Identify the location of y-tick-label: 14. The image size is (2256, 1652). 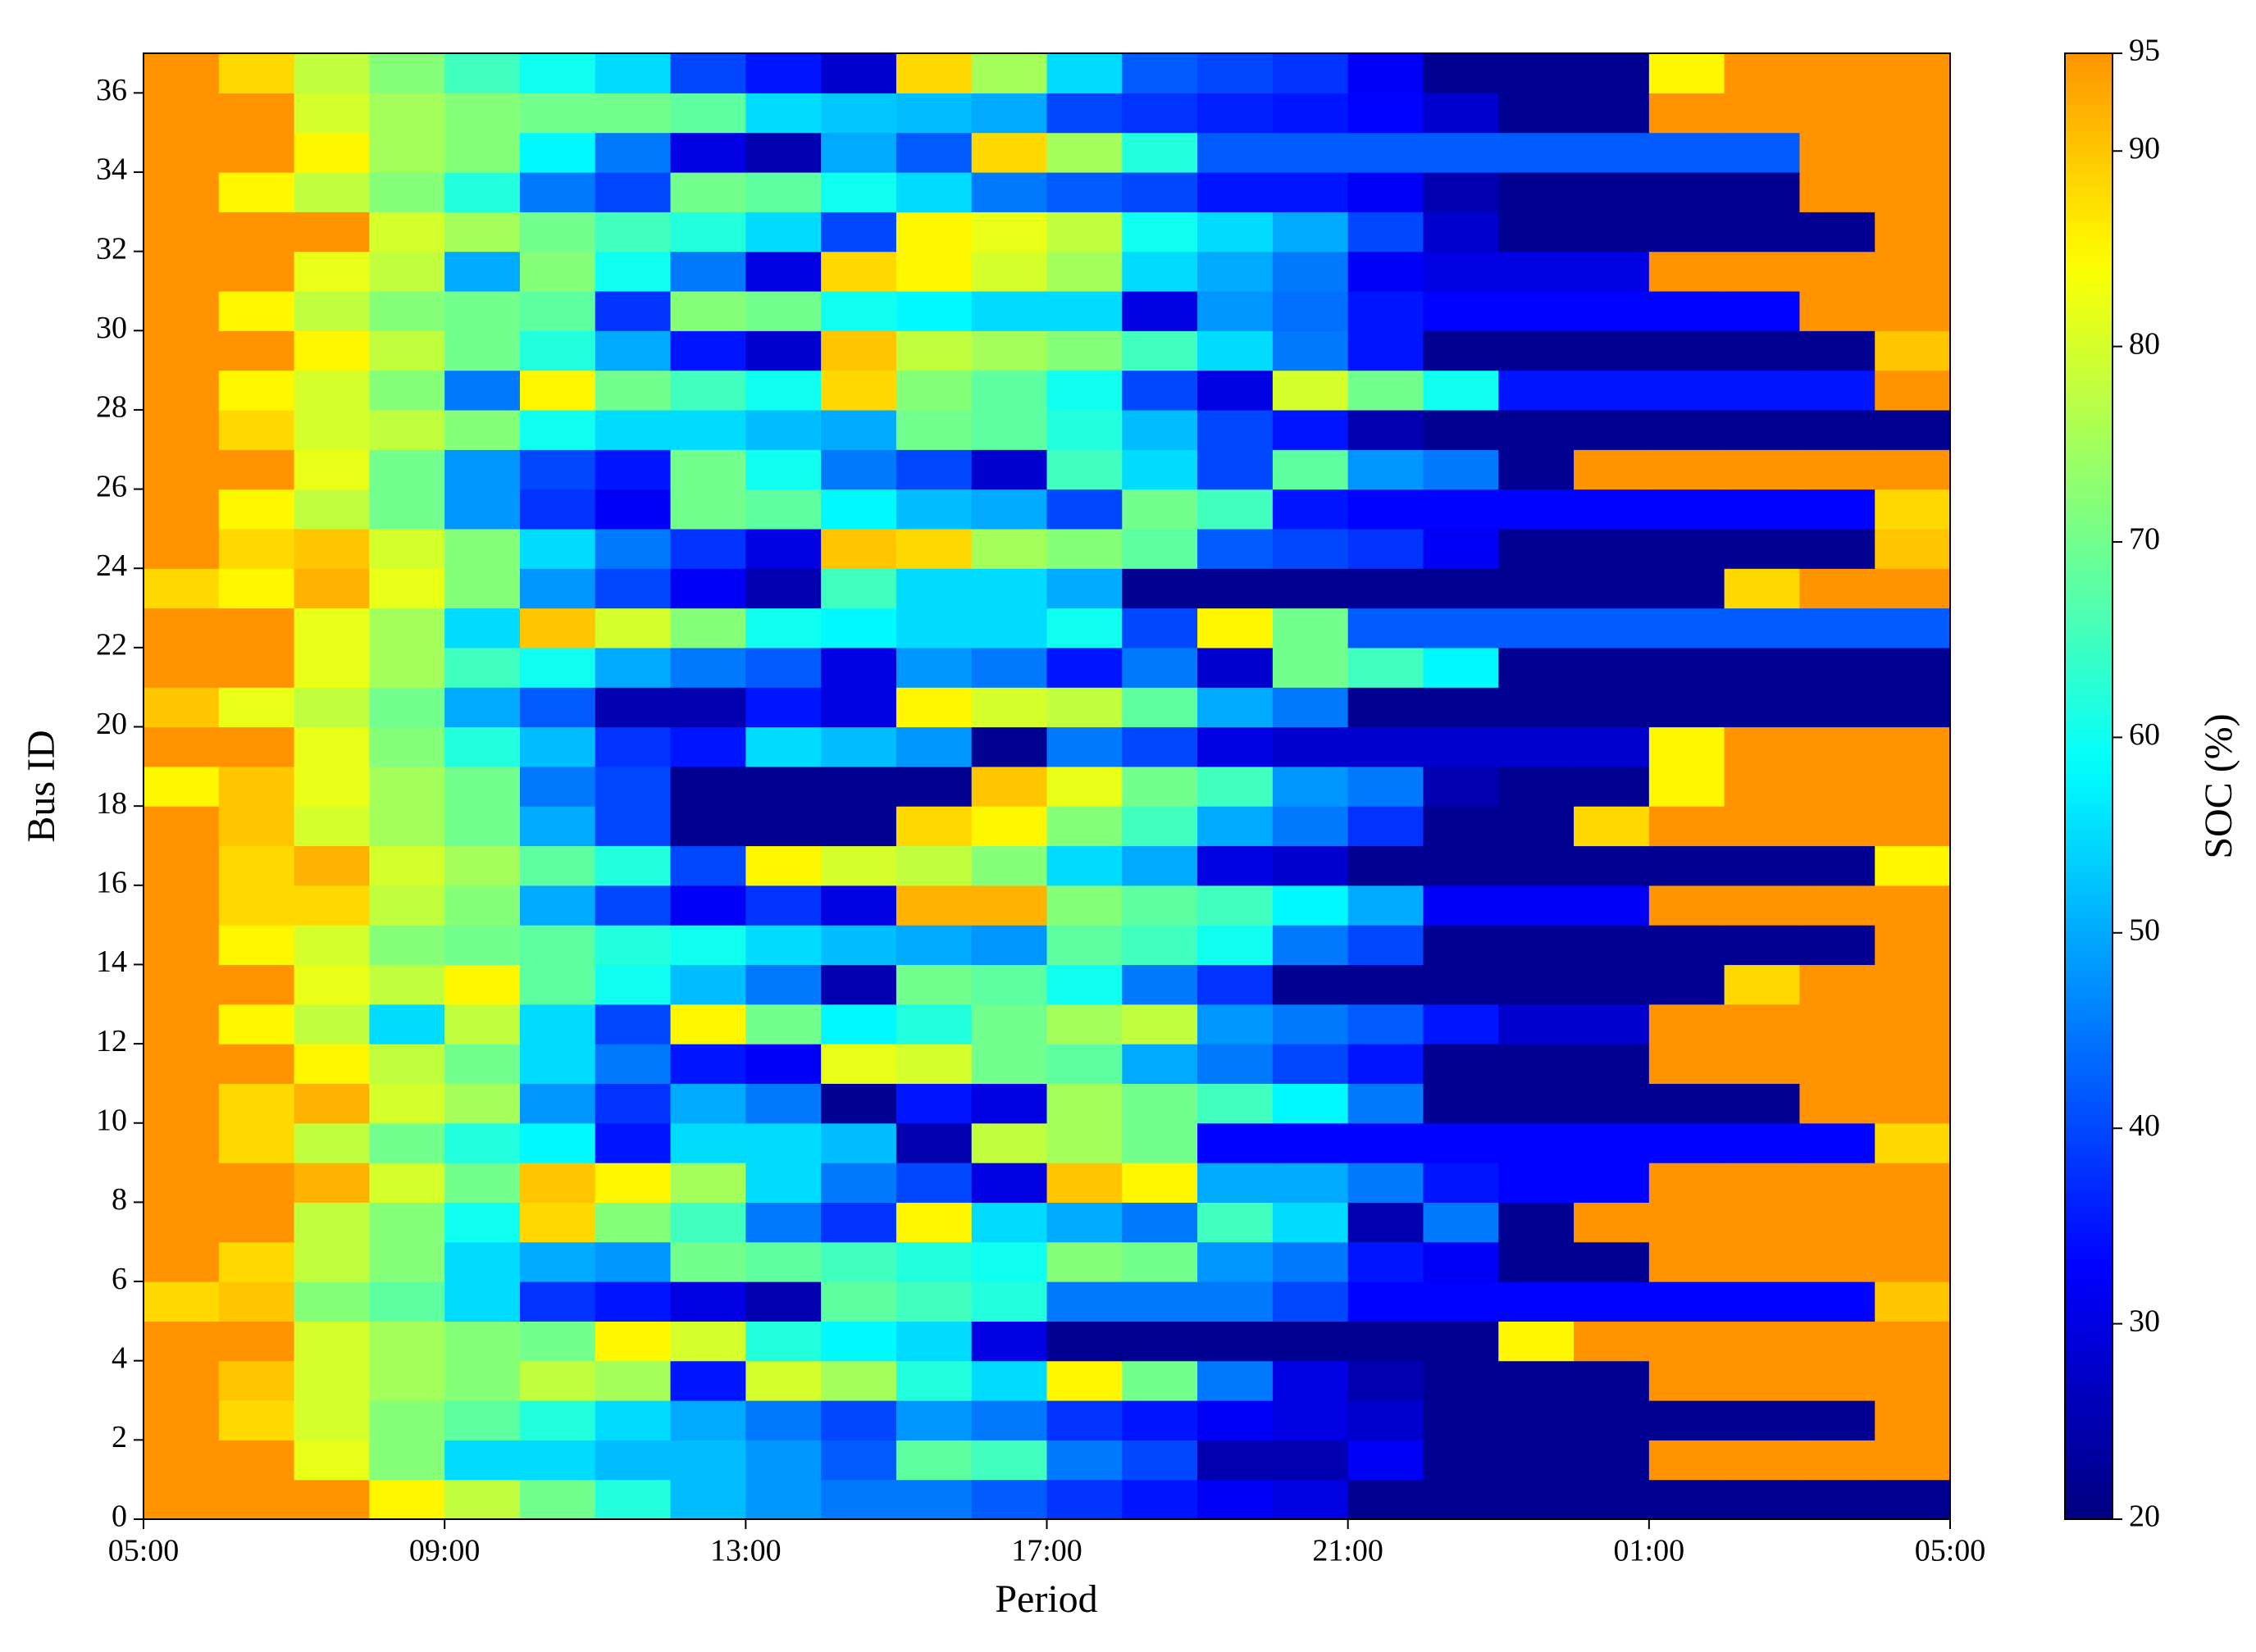
(111, 961).